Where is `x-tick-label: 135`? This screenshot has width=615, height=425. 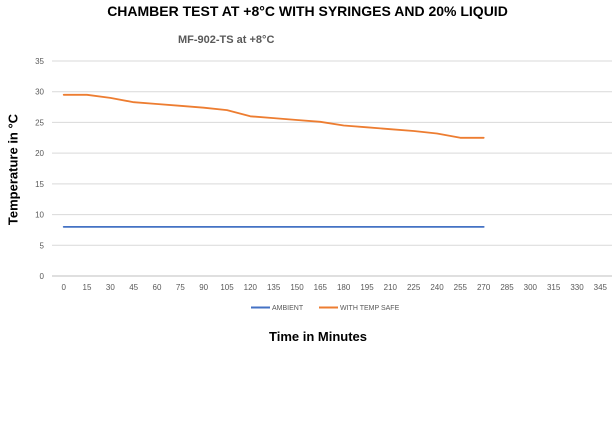
x-tick-label: 135 is located at coordinates (274, 287).